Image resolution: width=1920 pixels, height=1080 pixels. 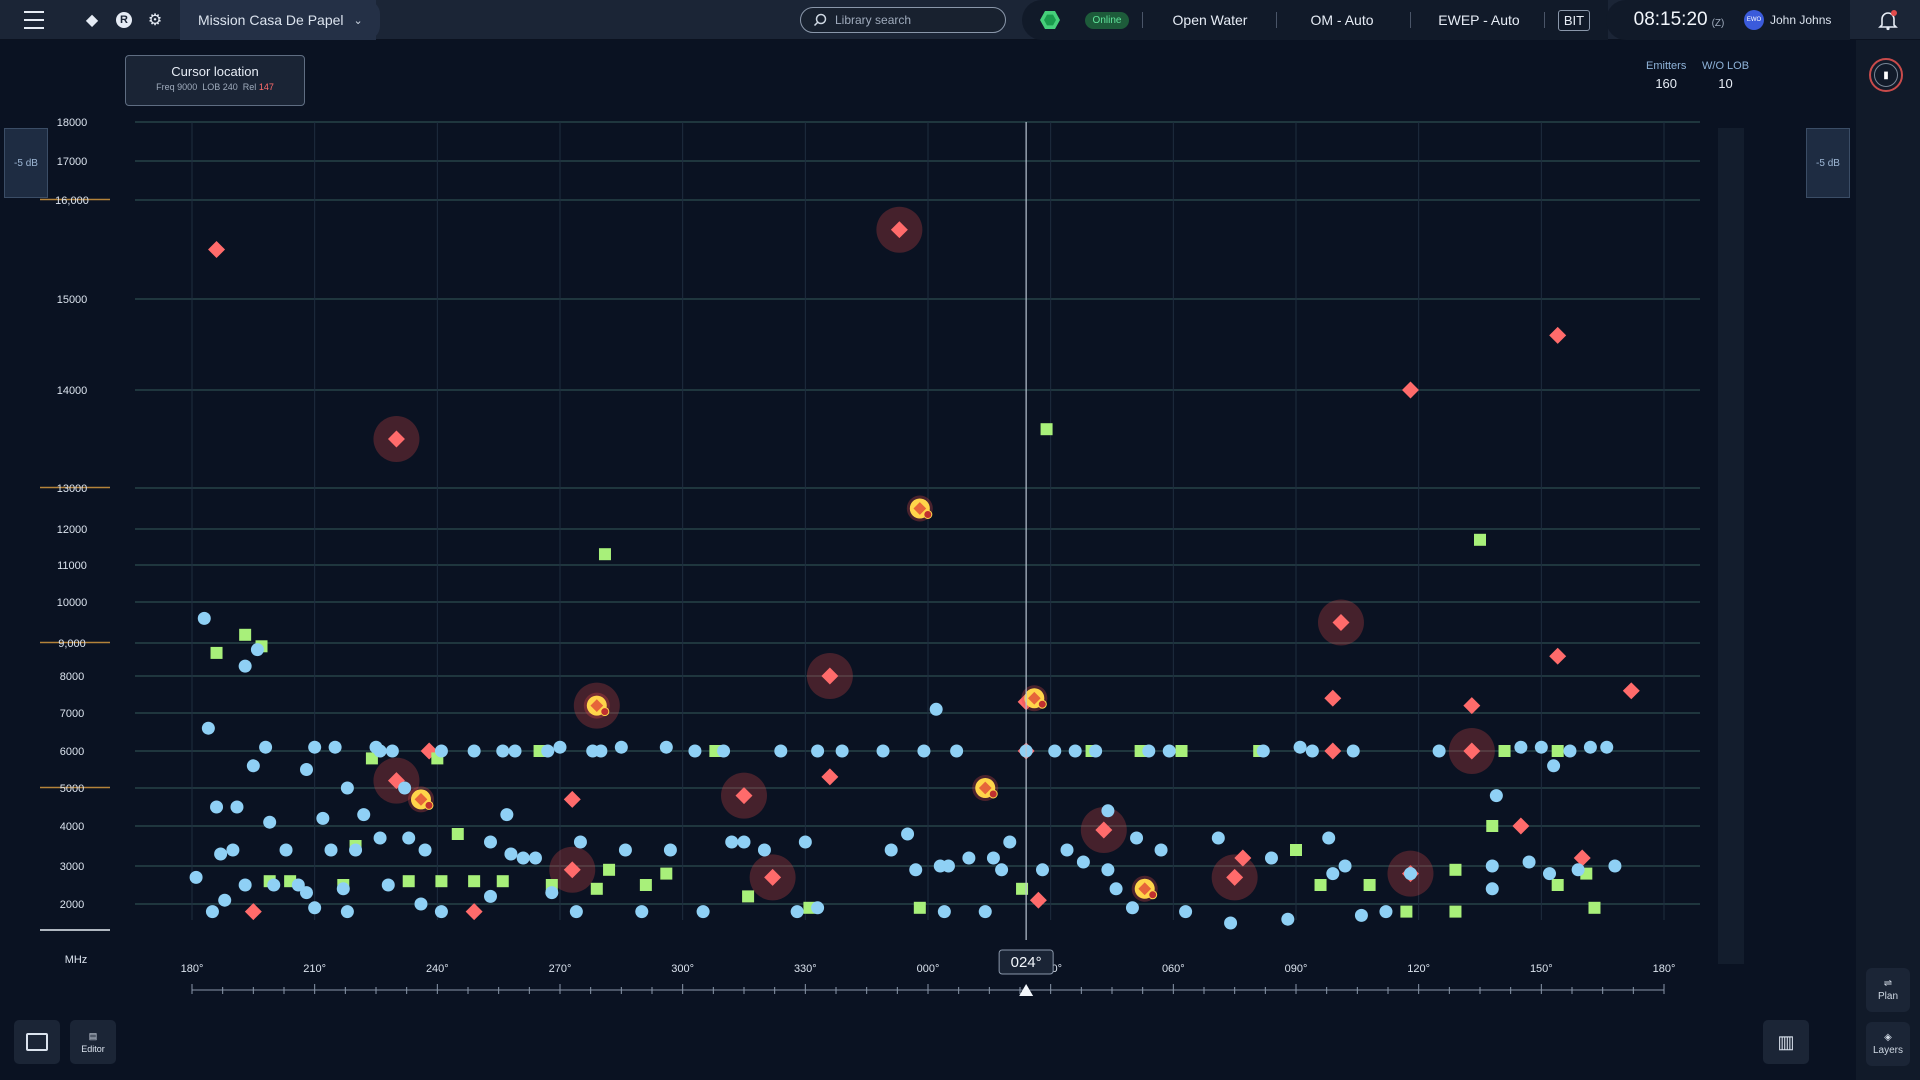 What do you see at coordinates (1670, 19) in the screenshot?
I see `clock-time: 08:15:20` at bounding box center [1670, 19].